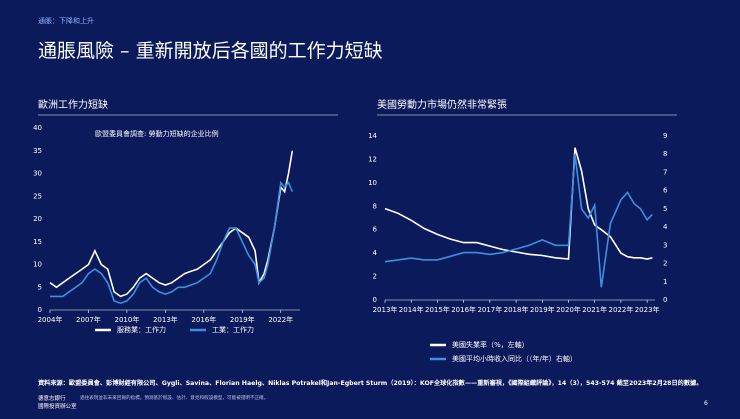  Describe the element at coordinates (375, 206) in the screenshot. I see `y-tick-label: 8` at that location.